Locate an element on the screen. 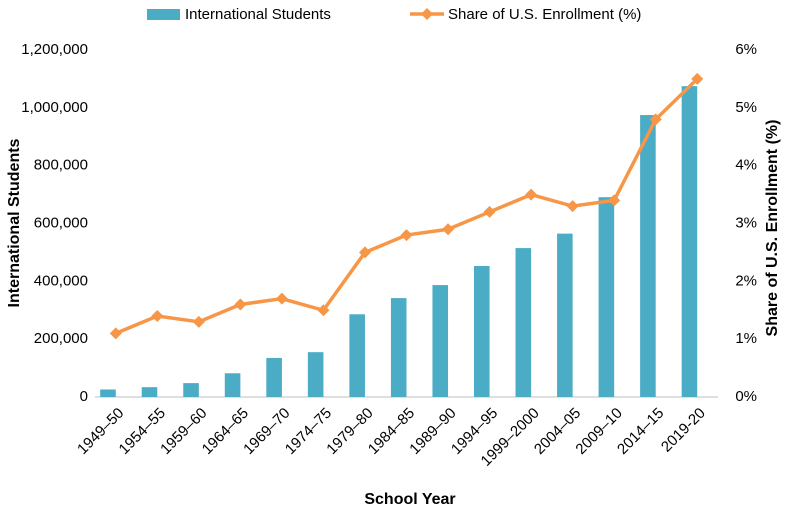  y2-tick-label: 4% is located at coordinates (746, 165).